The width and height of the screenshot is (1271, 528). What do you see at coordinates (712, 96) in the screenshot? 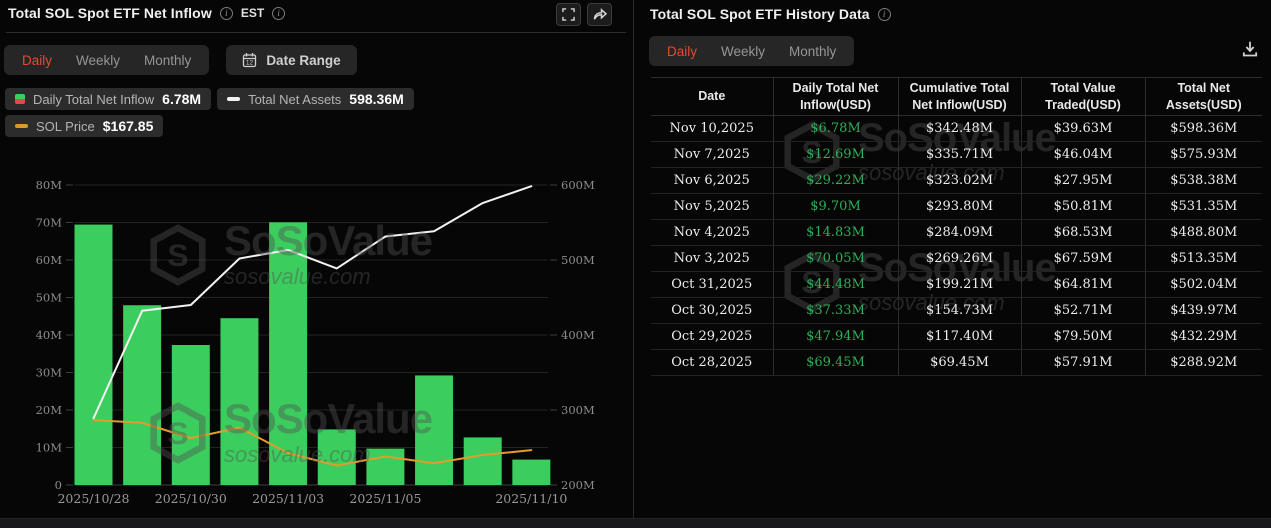
I see `col-header-date: Date` at bounding box center [712, 96].